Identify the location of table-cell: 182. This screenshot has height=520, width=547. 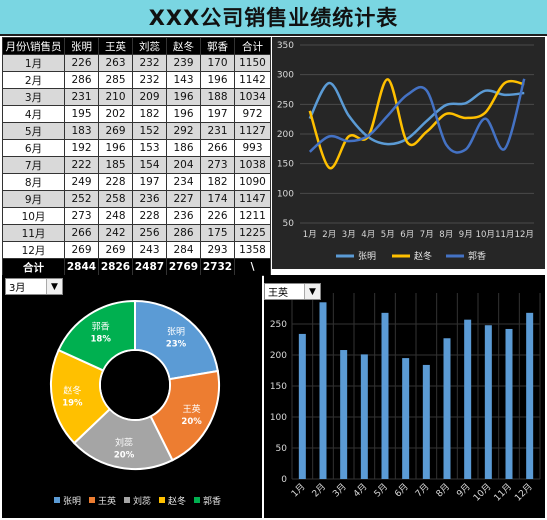
(149, 114).